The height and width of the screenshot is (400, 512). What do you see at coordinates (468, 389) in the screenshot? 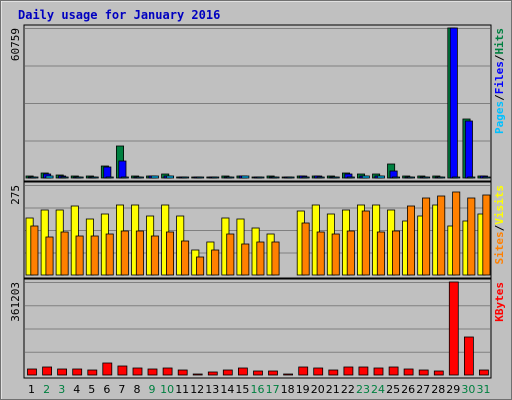
I see `x-tick-label: 30` at bounding box center [468, 389].